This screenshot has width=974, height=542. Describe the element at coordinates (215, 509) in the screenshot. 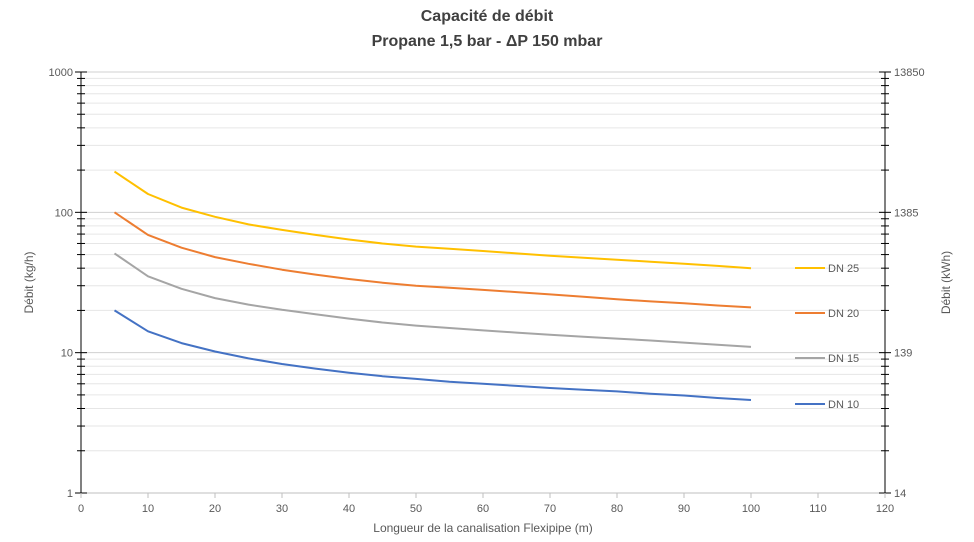

I see `x-tick-label: 20` at that location.